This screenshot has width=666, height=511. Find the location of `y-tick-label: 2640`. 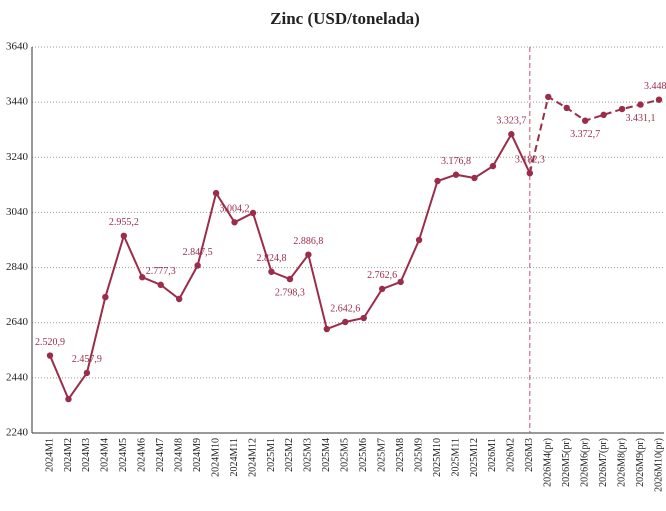

y-tick-label: 2640 is located at coordinates (17, 322).